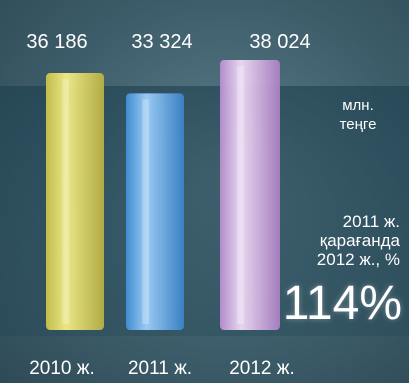  I want to click on category-label-3: 2012 ж., so click(262, 368).